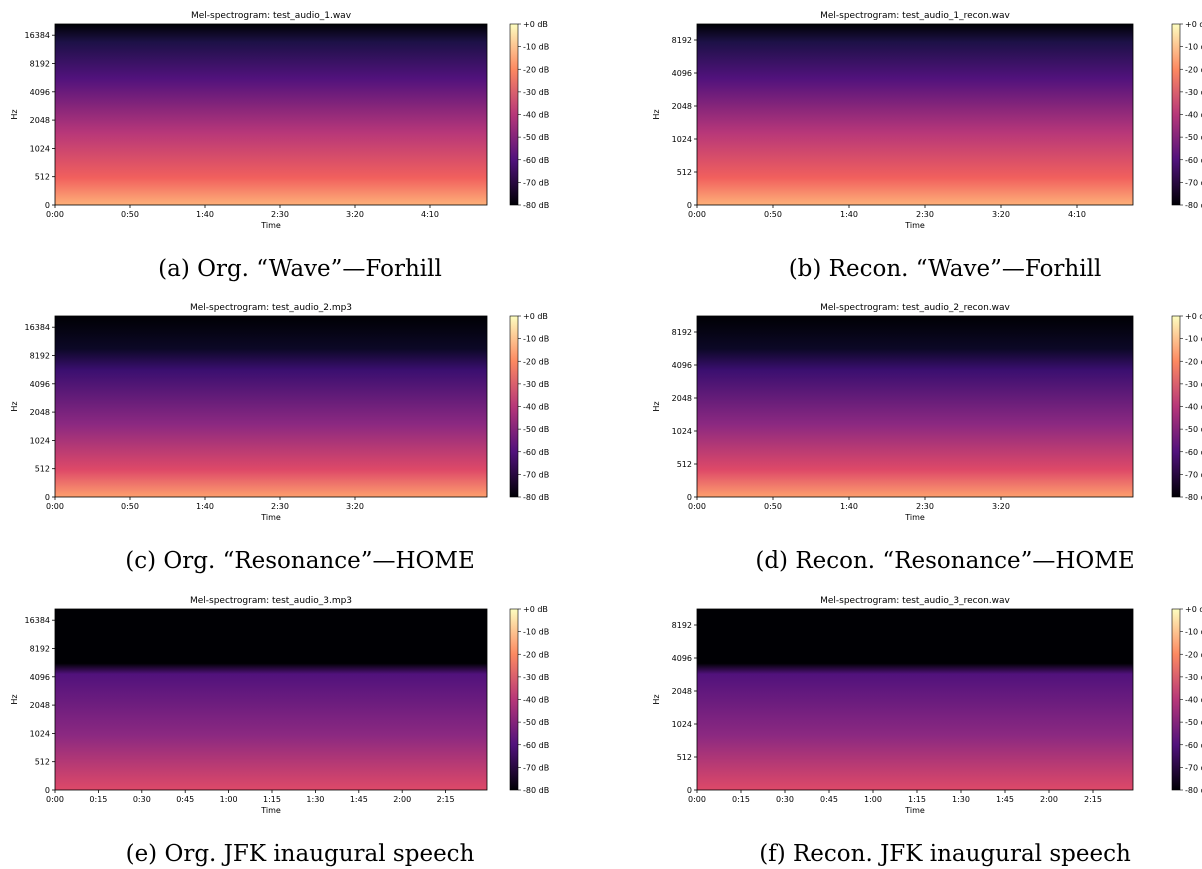  What do you see at coordinates (915, 16) in the screenshot?
I see `panel-title: Mel-spectrogram: test_audio_1_recon.wav` at bounding box center [915, 16].